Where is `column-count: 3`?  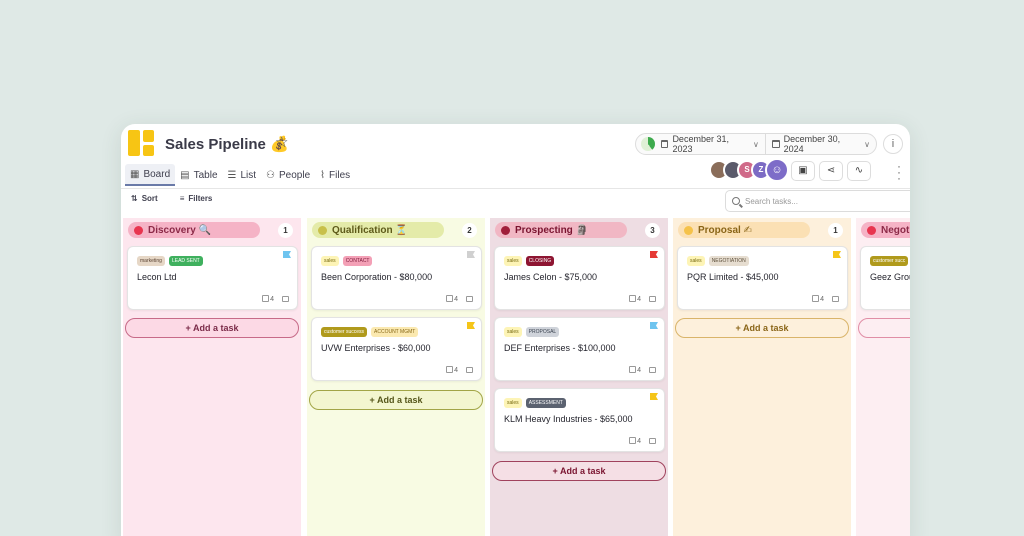
column-count: 3 is located at coordinates (652, 230).